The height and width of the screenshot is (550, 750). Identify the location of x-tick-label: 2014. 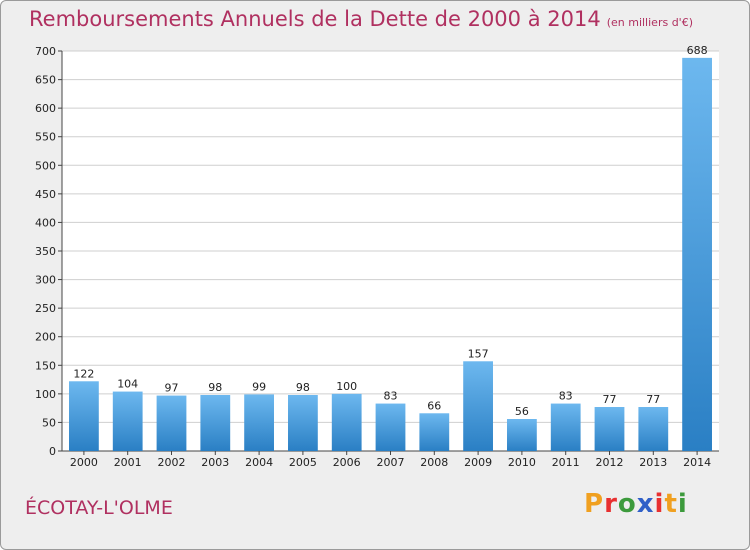
(697, 462).